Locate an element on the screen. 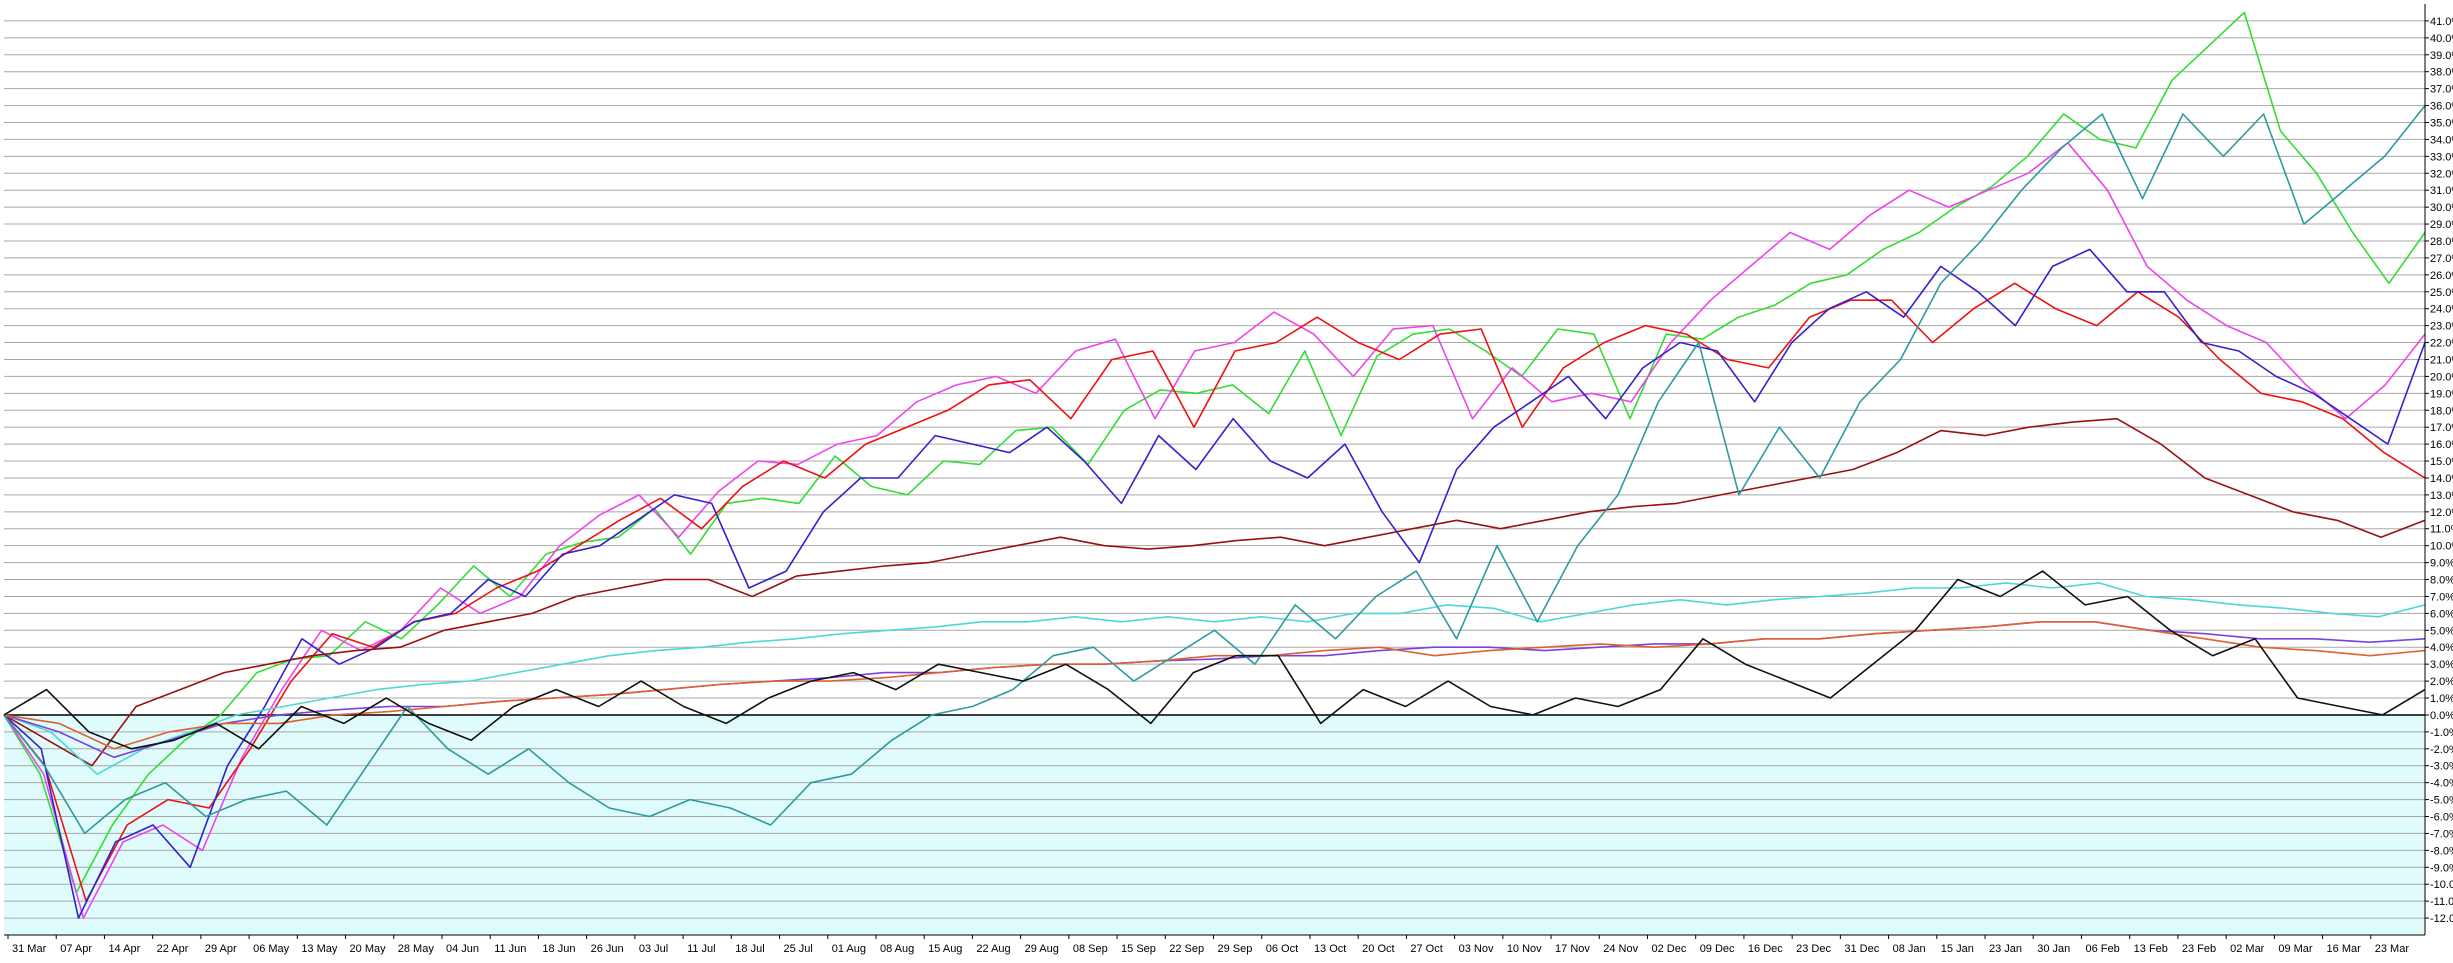 This screenshot has height=963, width=2453. x-tick-label: 02 Mar is located at coordinates (2247, 949).